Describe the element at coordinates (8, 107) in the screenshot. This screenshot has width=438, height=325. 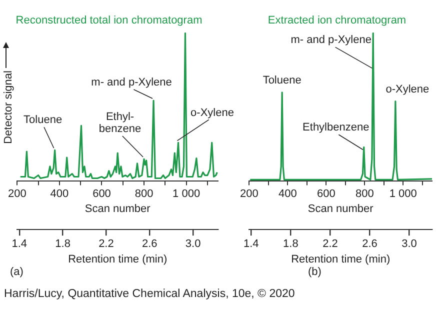
I see `y-axis-title: Detector signal` at that location.